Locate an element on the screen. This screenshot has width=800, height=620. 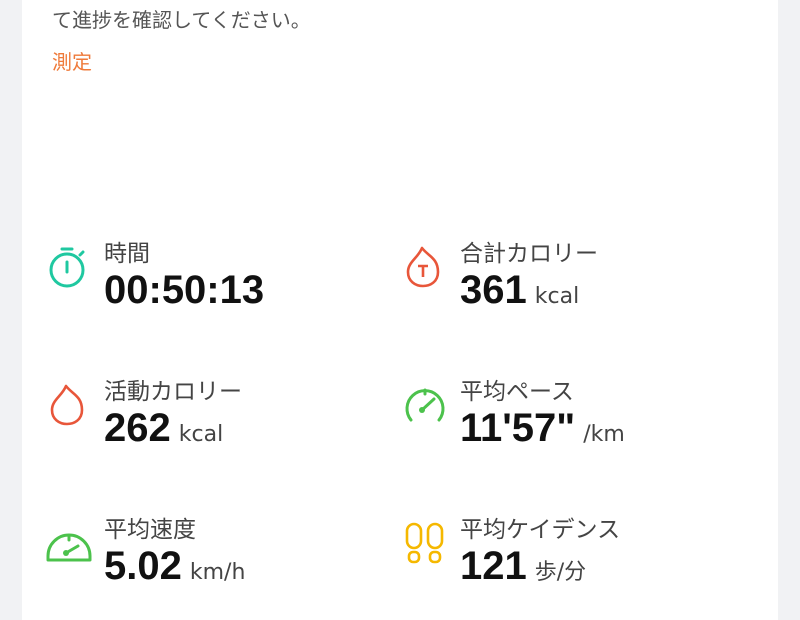
metric-duration: 時間 00:50:13 is located at coordinates (216, 281).